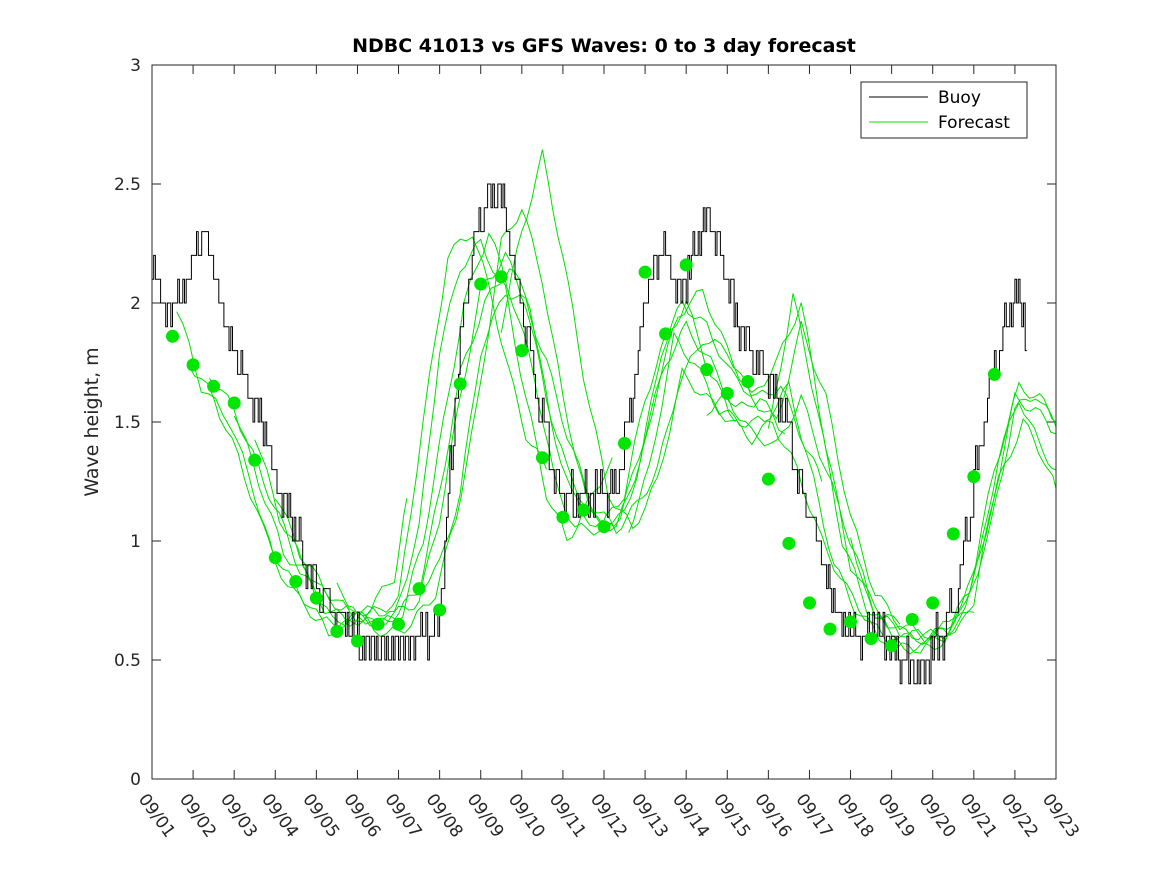 Image resolution: width=1167 pixels, height=875 pixels. Describe the element at coordinates (127, 661) in the screenshot. I see `y-tick-label: 0.5` at that location.